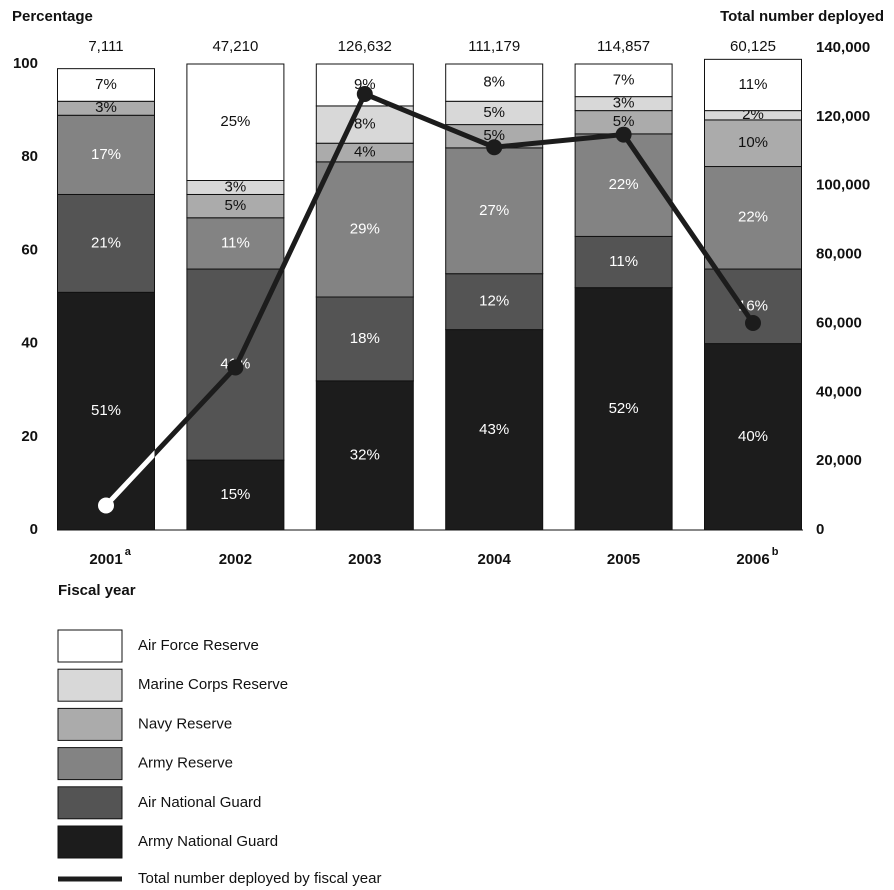 The width and height of the screenshot is (894, 890). I want to click on value-label: 10%, so click(753, 142).